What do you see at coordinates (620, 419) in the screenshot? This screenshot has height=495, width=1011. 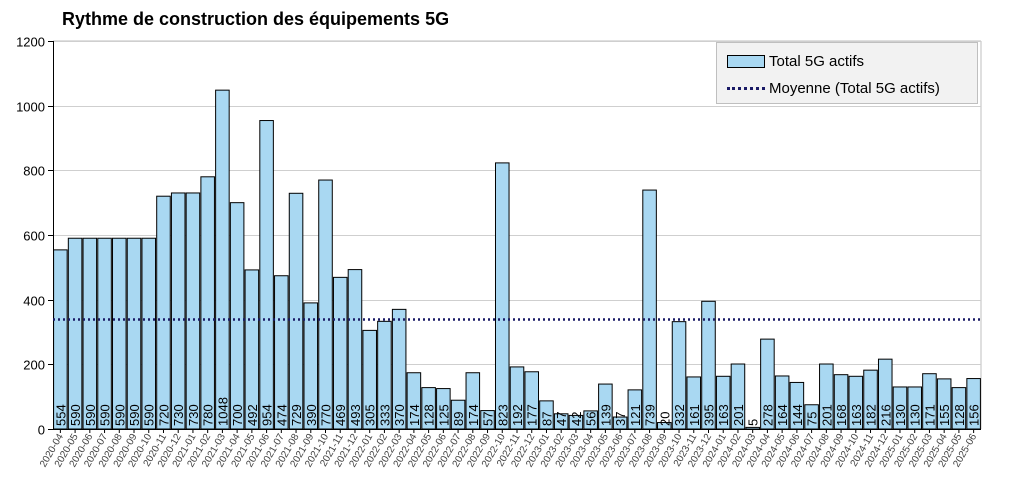 I see `bar-value-label: 37` at bounding box center [620, 419].